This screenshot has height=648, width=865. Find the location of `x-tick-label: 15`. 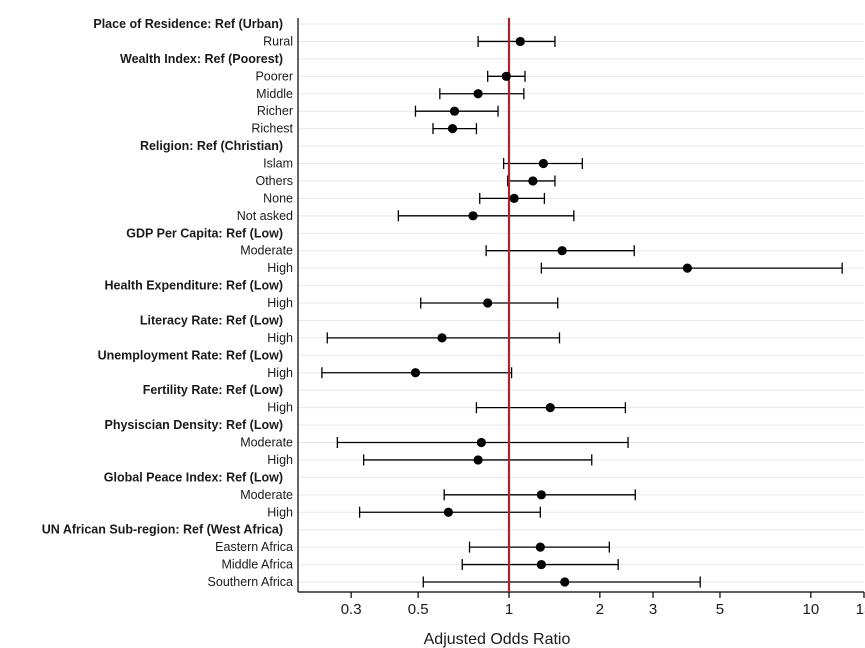

x-tick-label: 15 is located at coordinates (860, 609).